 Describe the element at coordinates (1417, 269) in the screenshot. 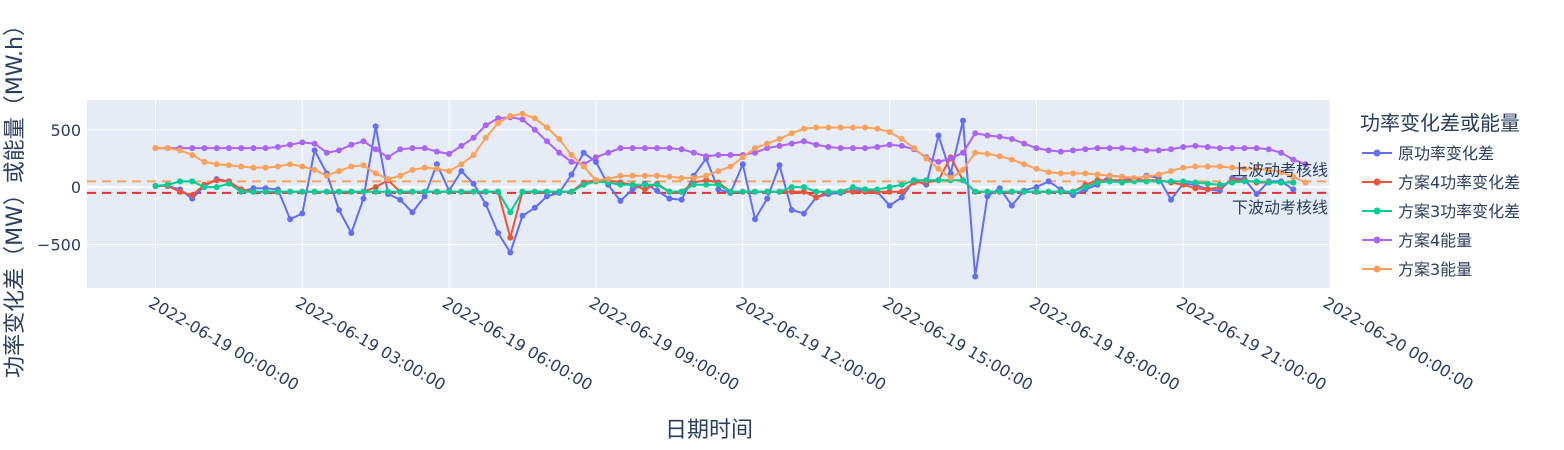

I see `legend-item: 方案3能量` at that location.